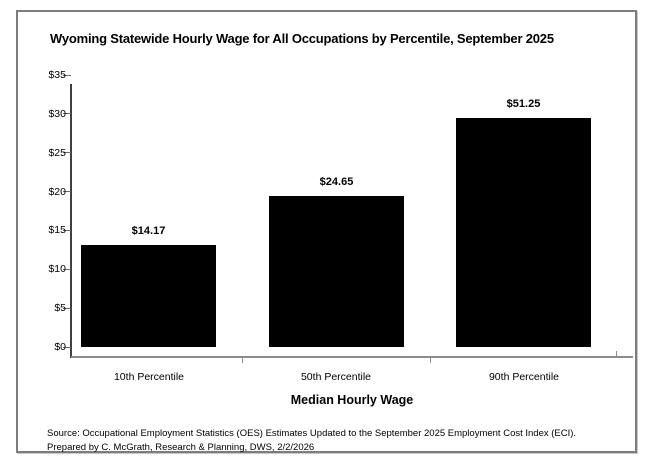 The height and width of the screenshot is (461, 647). I want to click on x-axis-title: Median Hourly Wage, so click(352, 400).